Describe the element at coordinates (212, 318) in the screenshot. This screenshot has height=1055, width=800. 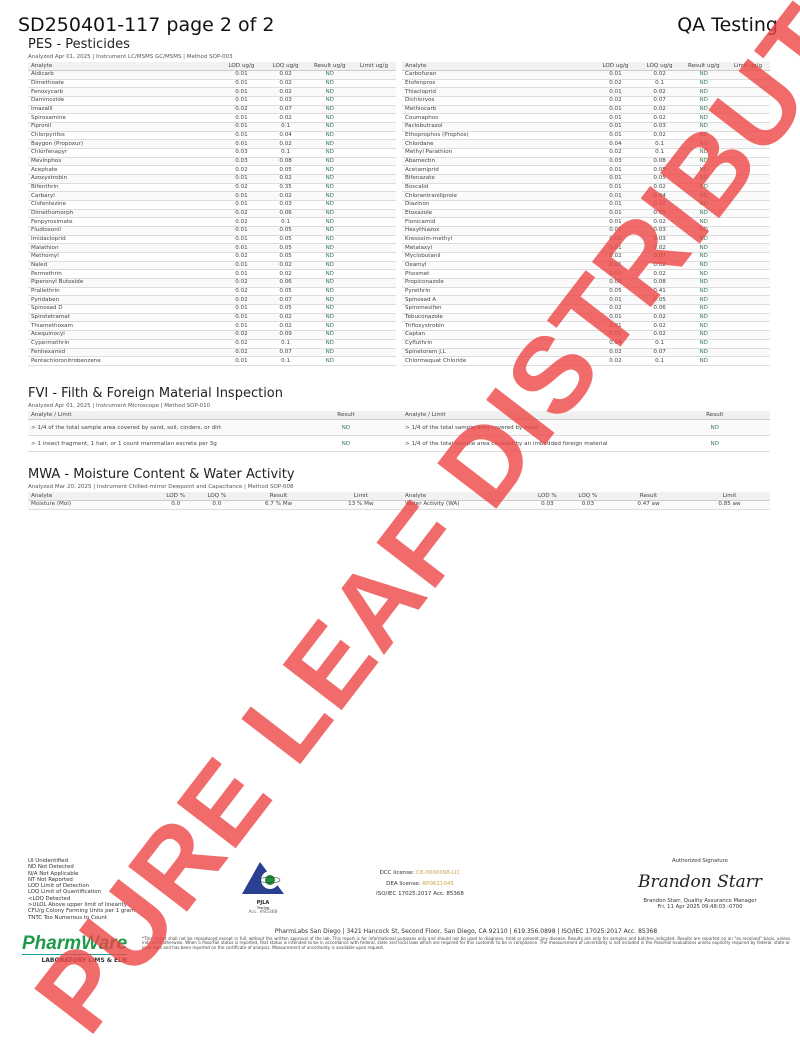
I see `table-row: Spirotetramat 0.01 0.02 ND` at that location.